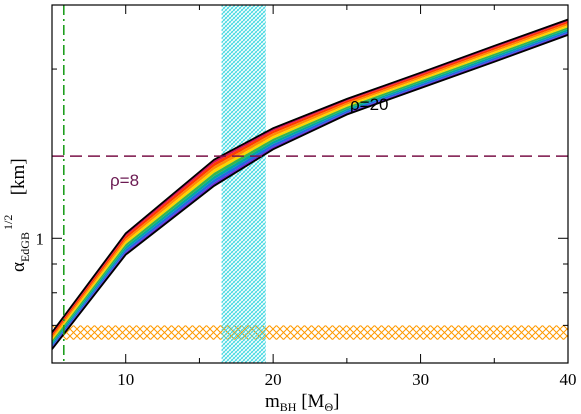 The width and height of the screenshot is (581, 414). What do you see at coordinates (568, 379) in the screenshot?
I see `x-tick-label: 40` at bounding box center [568, 379].